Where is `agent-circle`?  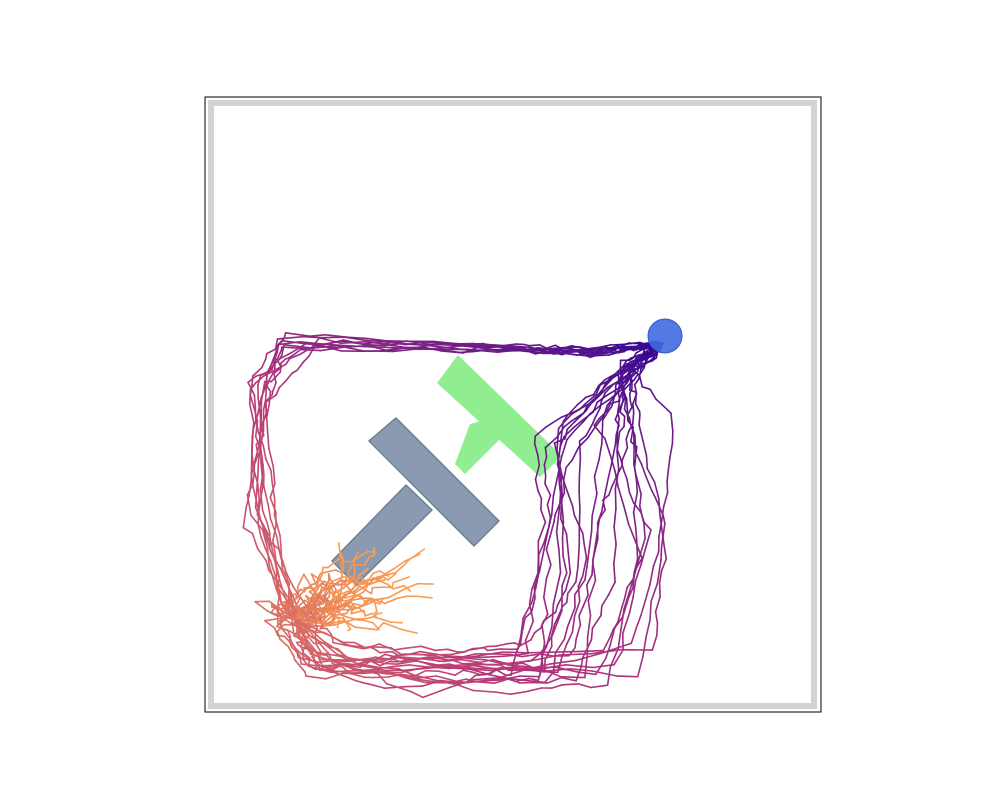 agent-circle is located at coordinates (665, 336).